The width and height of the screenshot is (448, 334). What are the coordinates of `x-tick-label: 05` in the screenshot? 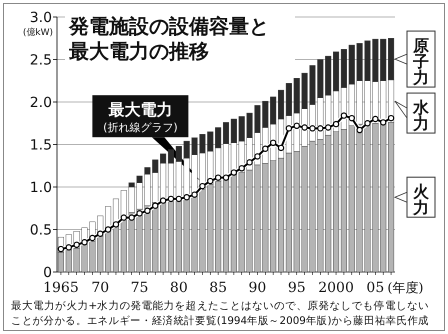 It's located at (375, 288).